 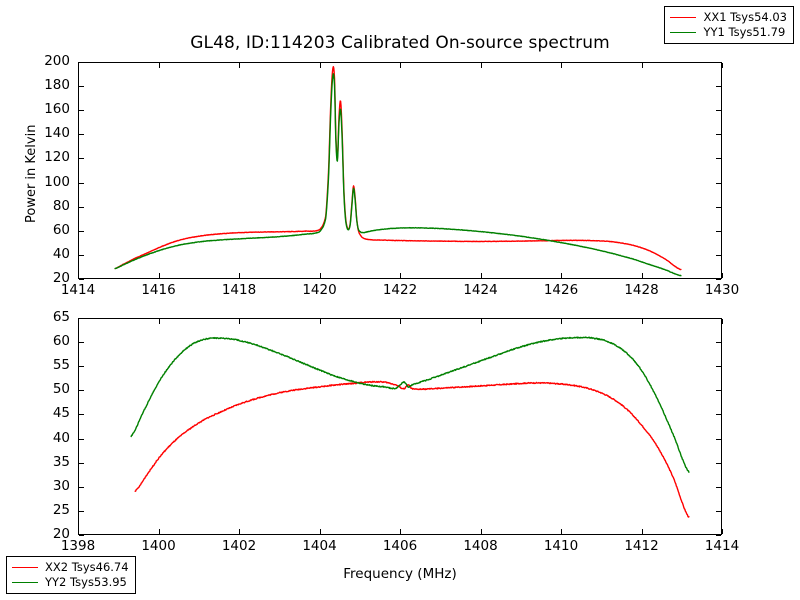 I want to click on legend-label: XX1 Tsys54.03, so click(x=745, y=16).